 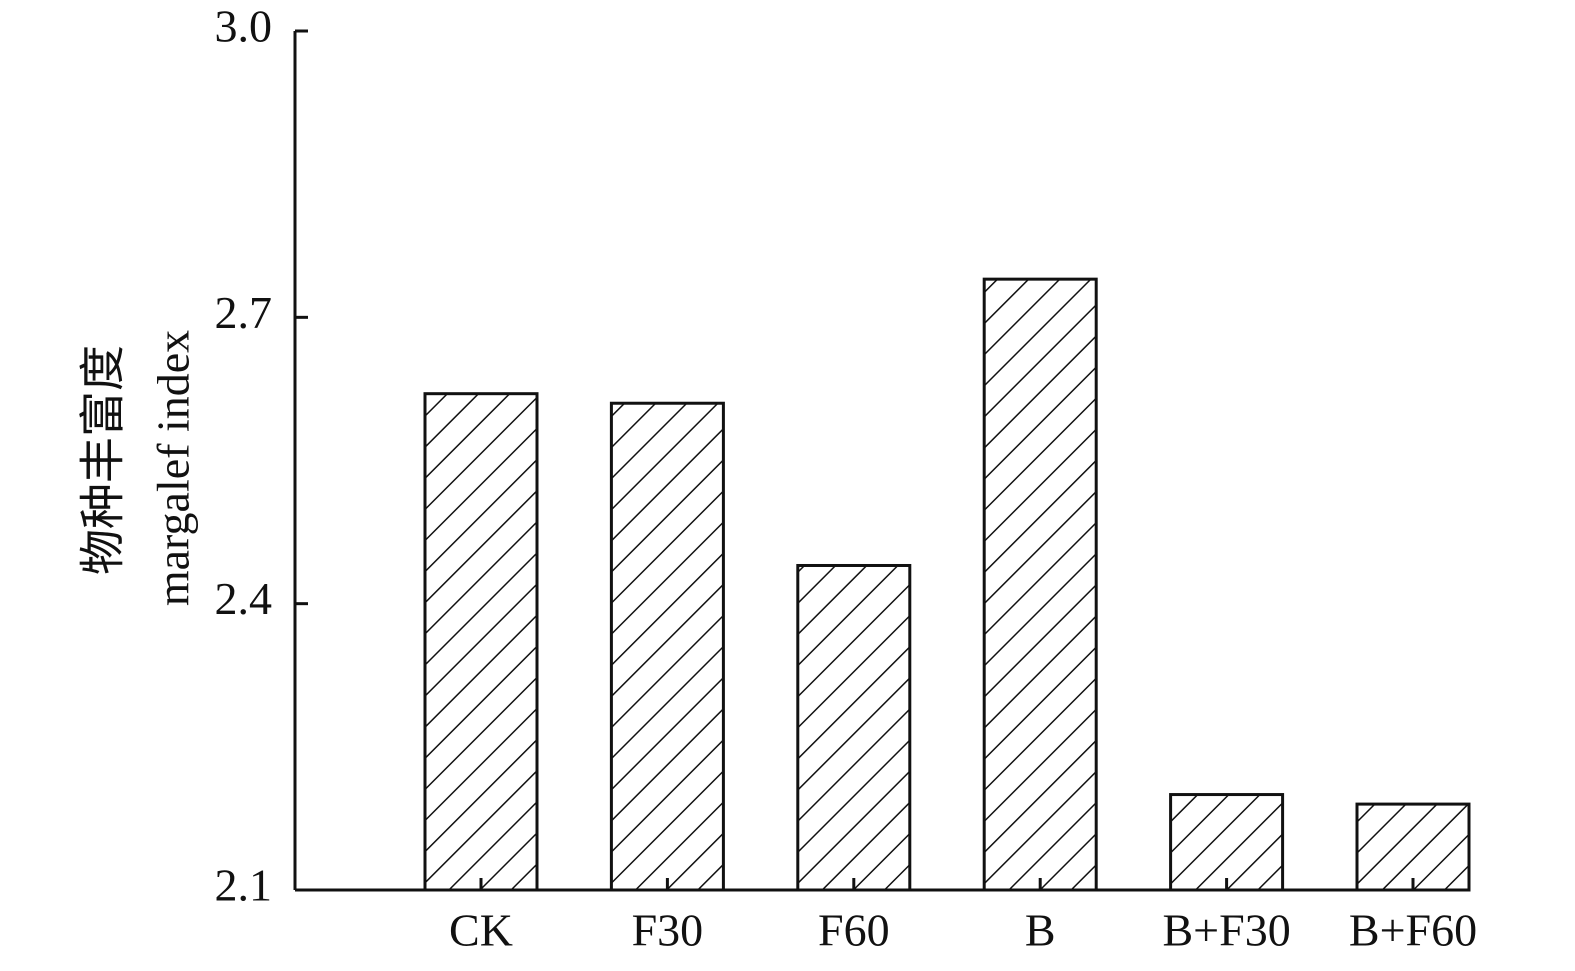 What do you see at coordinates (668, 930) in the screenshot?
I see `x-tick-label: F30` at bounding box center [668, 930].